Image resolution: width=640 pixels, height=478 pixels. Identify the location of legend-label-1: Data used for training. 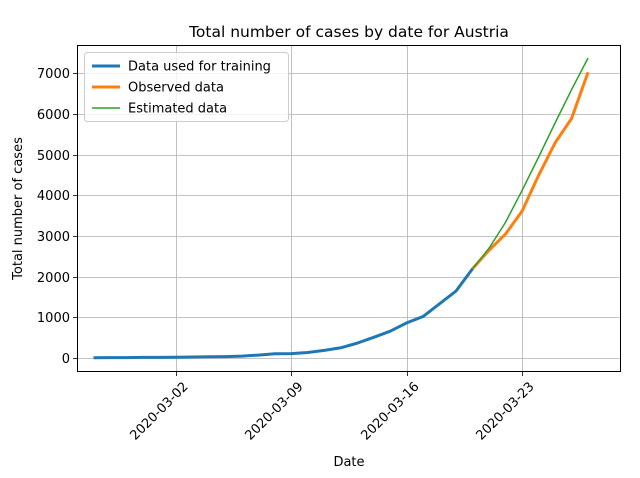
(199, 67).